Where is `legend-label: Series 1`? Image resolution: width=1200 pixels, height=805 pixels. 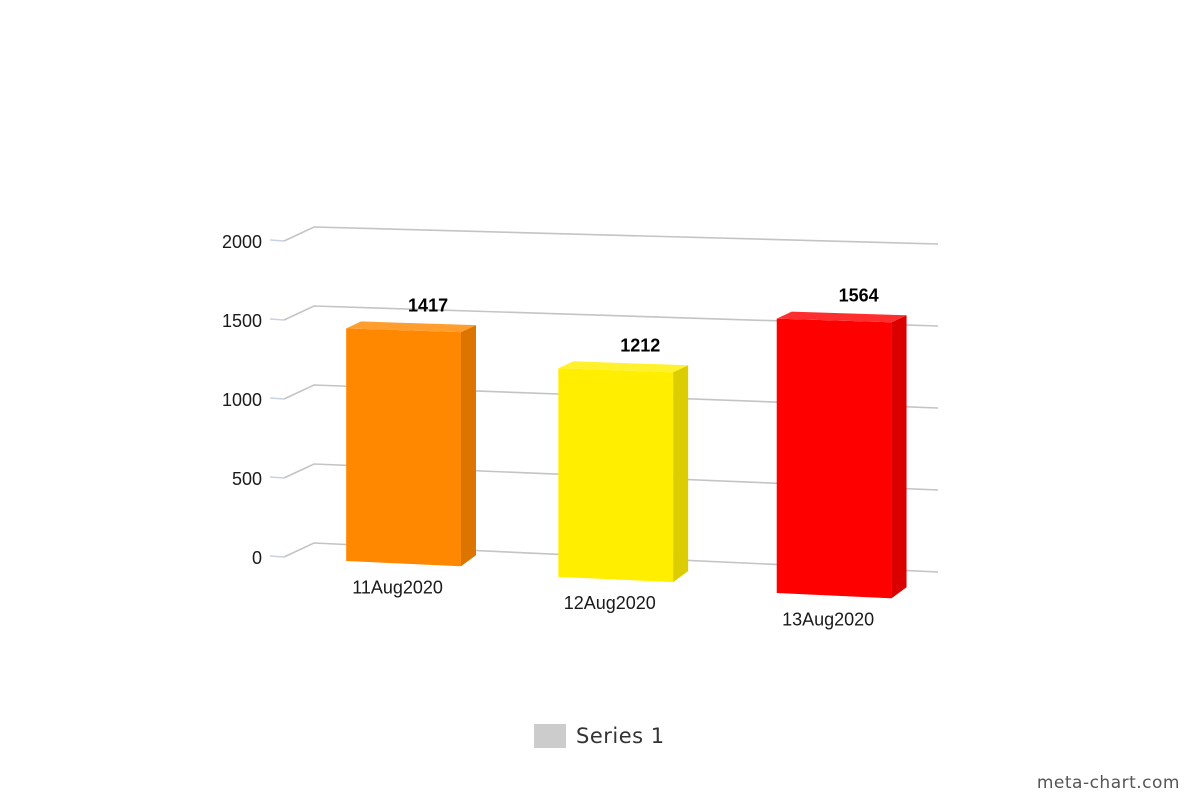 legend-label: Series 1 is located at coordinates (620, 736).